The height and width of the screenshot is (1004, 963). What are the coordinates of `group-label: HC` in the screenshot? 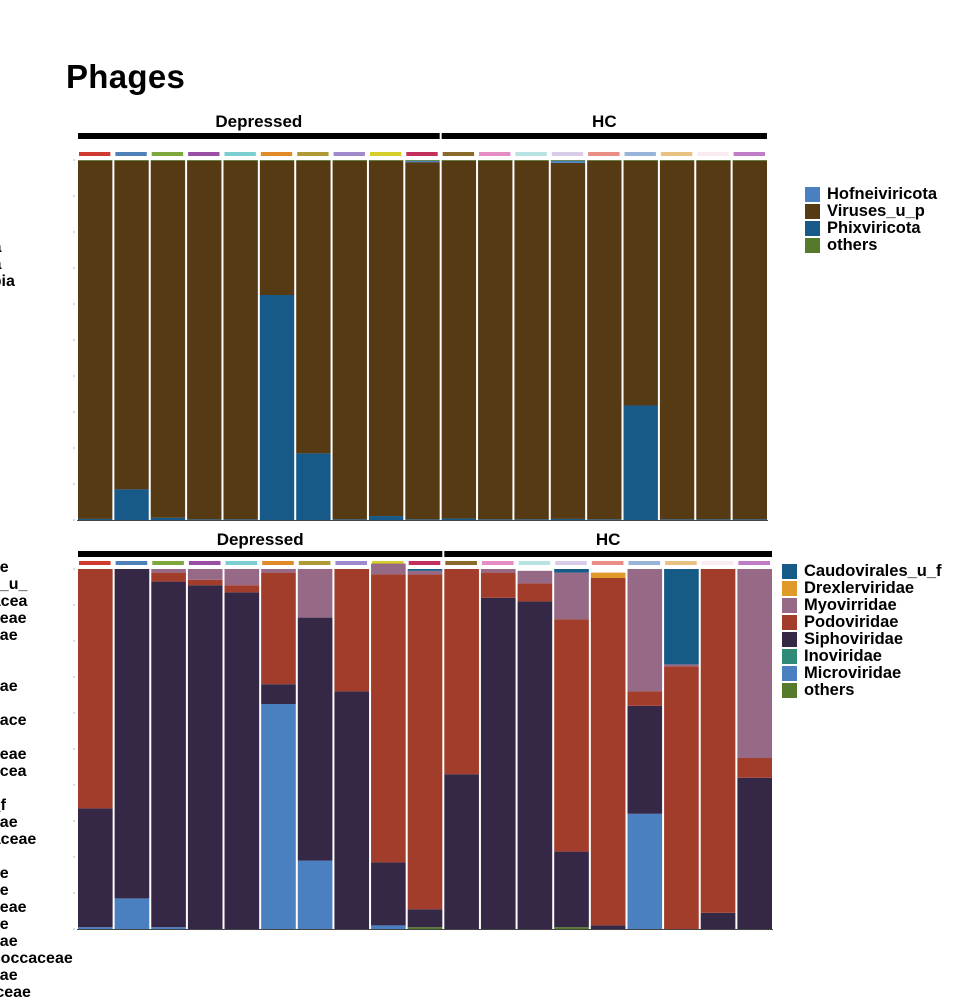 It's located at (608, 539).